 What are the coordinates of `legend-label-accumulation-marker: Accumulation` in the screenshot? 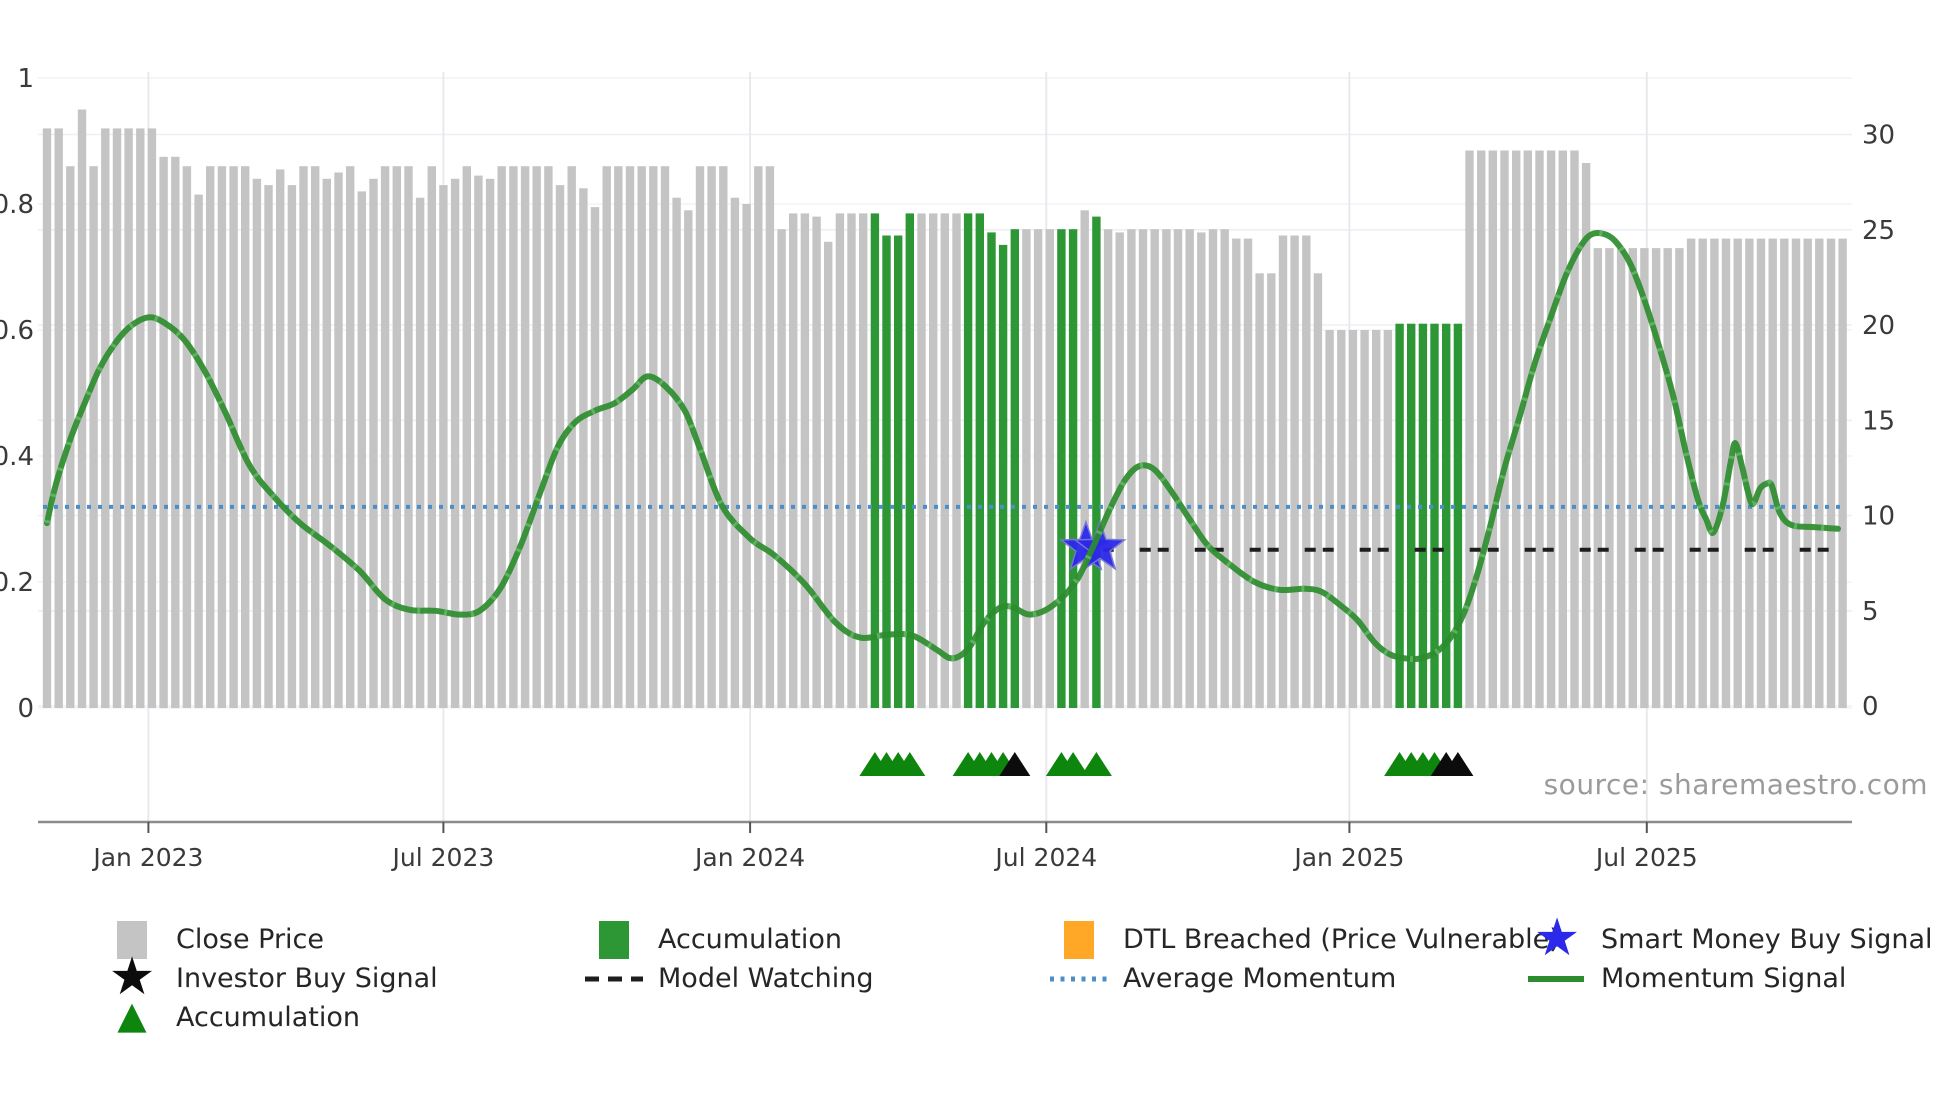 It's located at (268, 1017).